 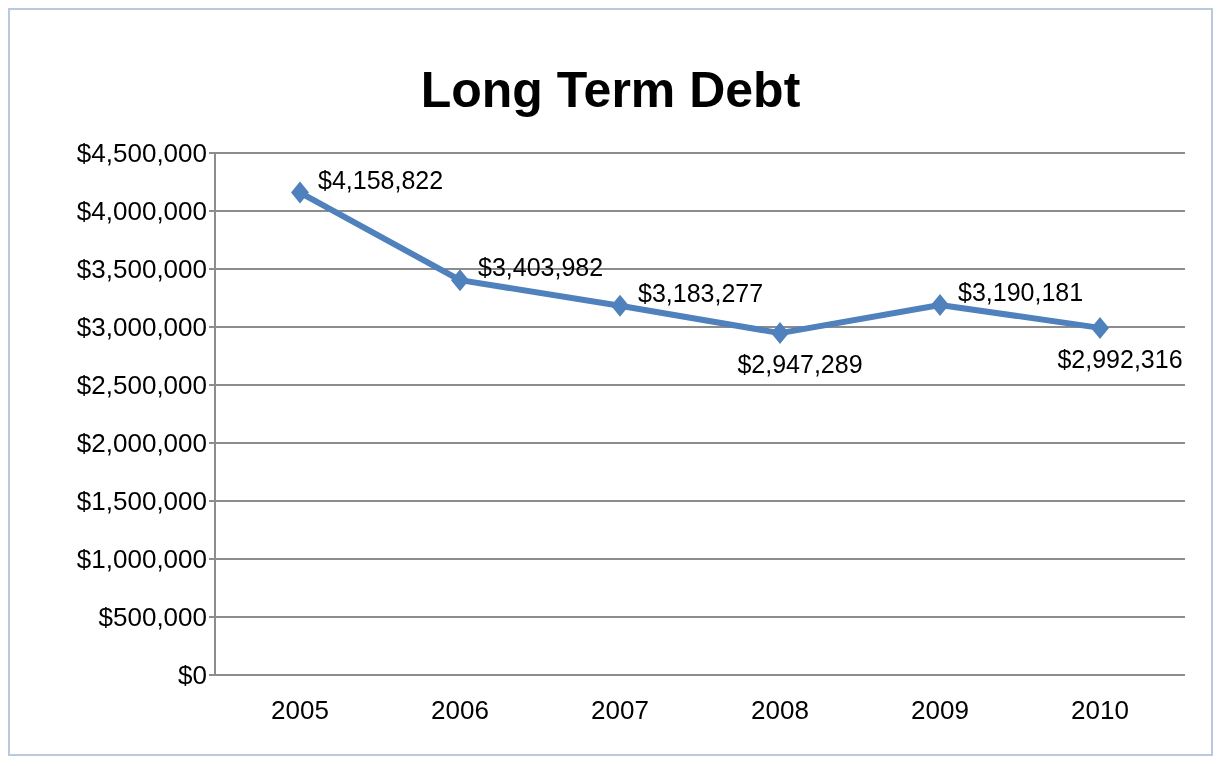 I want to click on x-tick-label: 2005, so click(x=300, y=710).